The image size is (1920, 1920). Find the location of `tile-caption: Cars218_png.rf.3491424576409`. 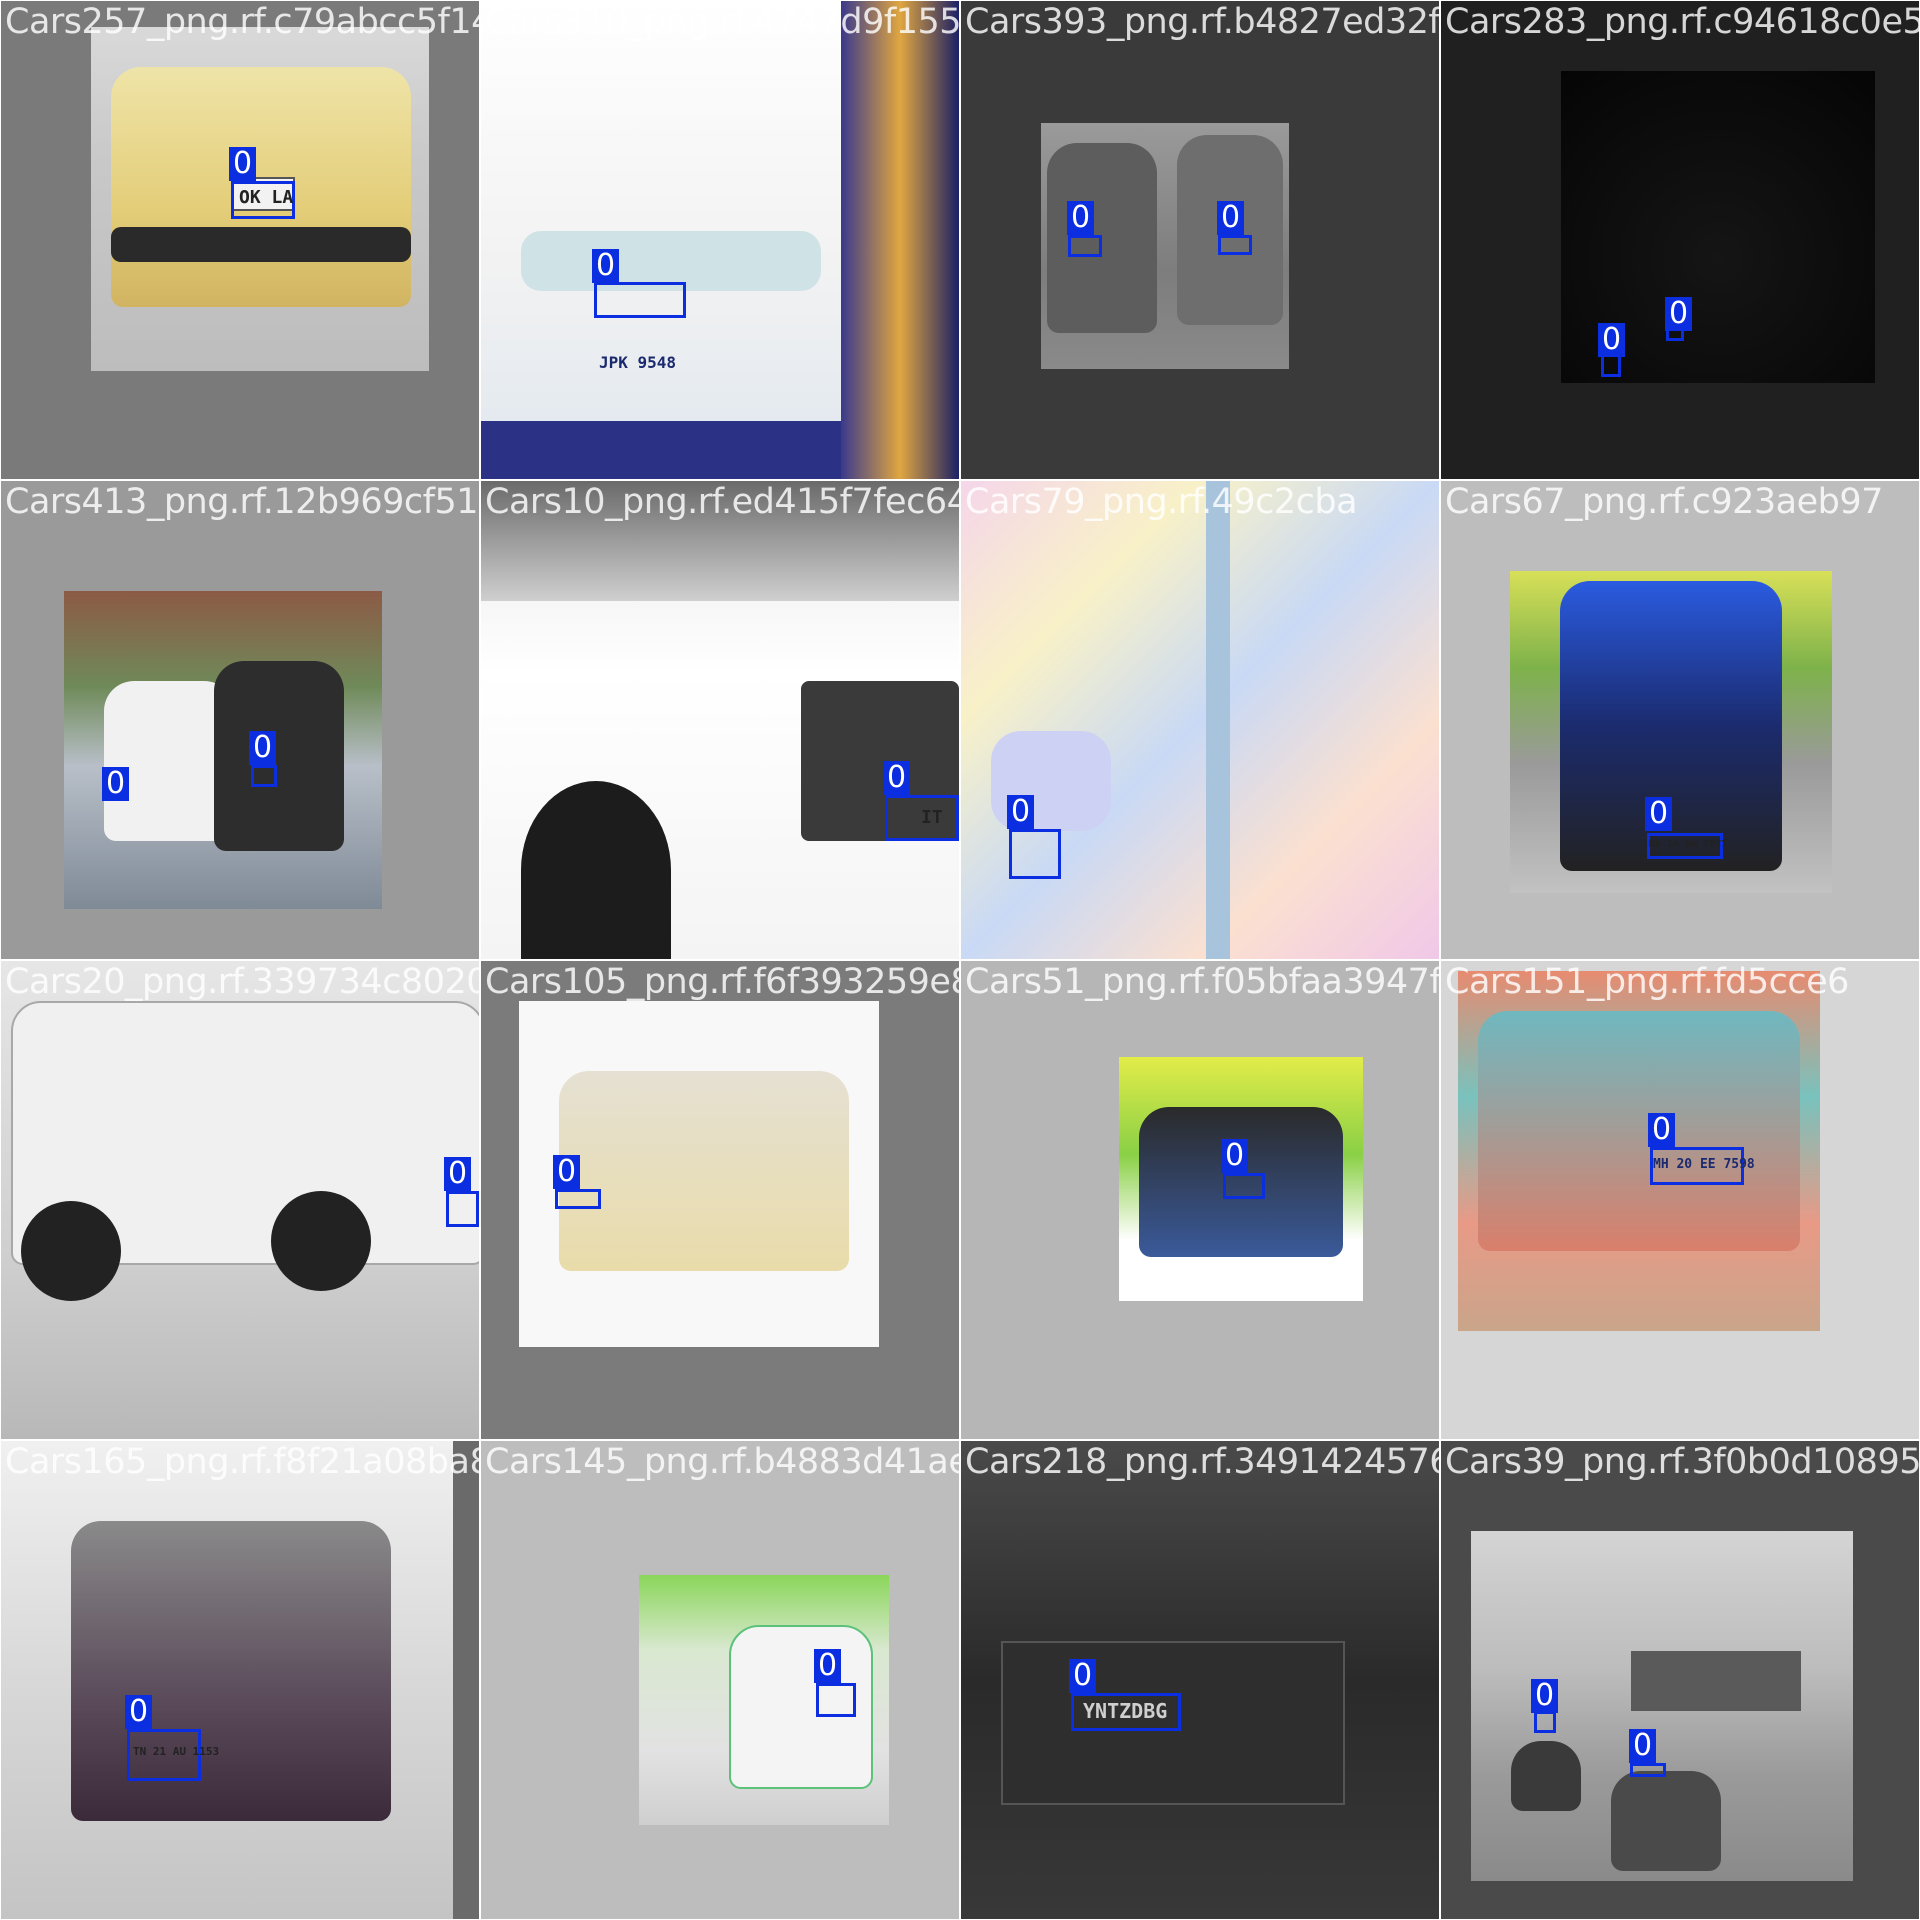

tile-caption: Cars218_png.rf.3491424576409 is located at coordinates (1202, 1462).